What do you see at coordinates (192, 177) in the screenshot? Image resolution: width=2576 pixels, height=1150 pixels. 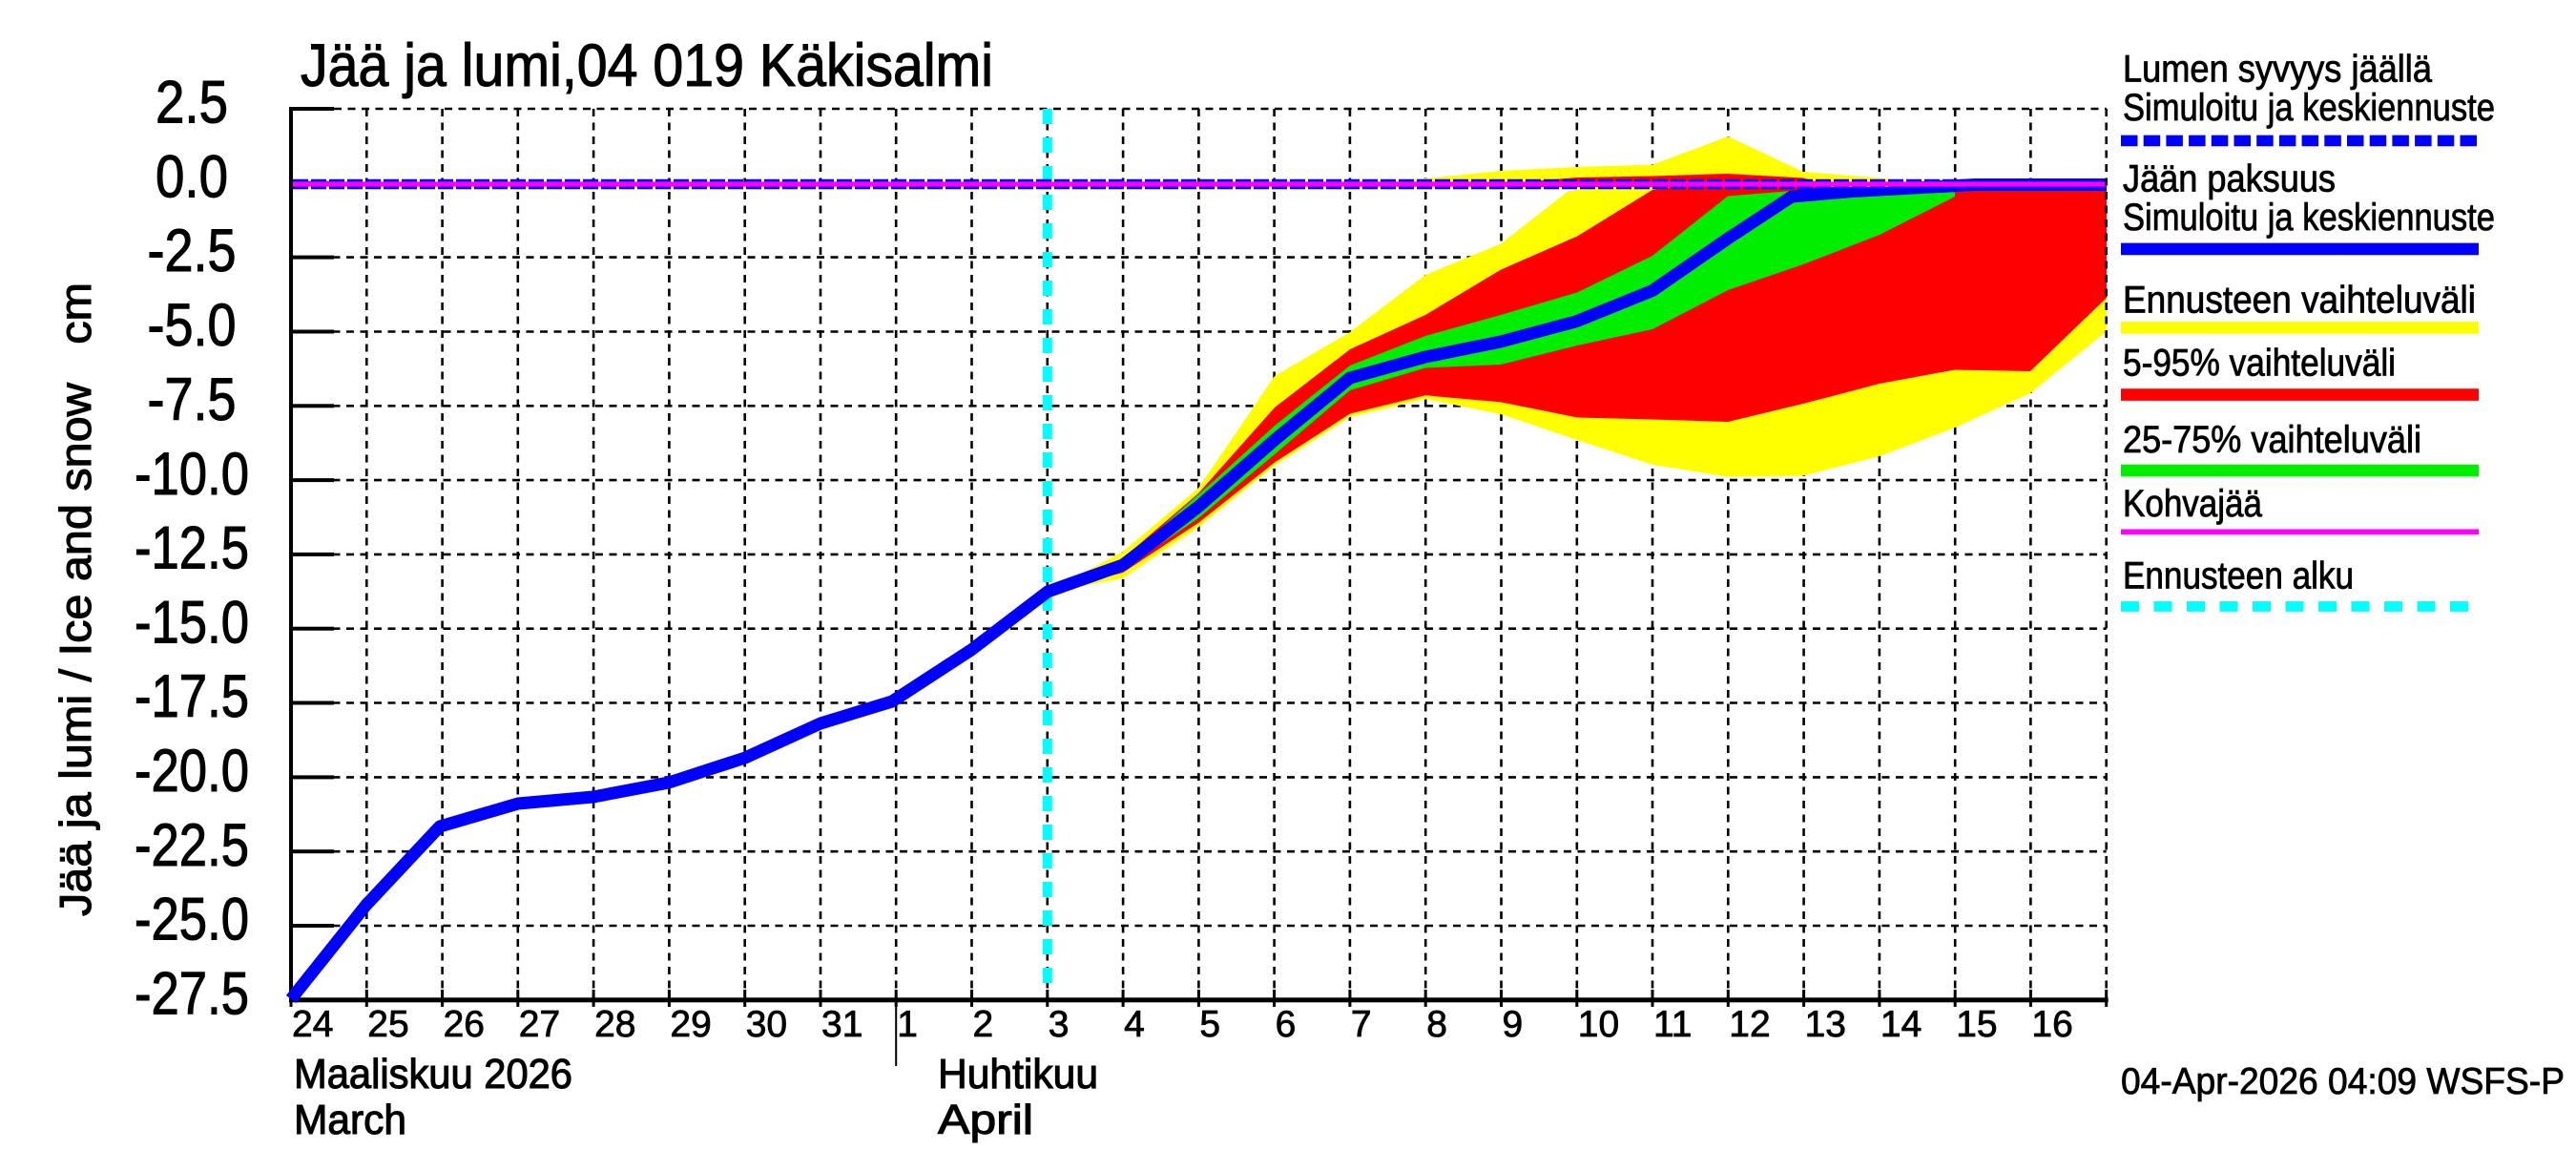 I see `svg-text: 0.0` at bounding box center [192, 177].